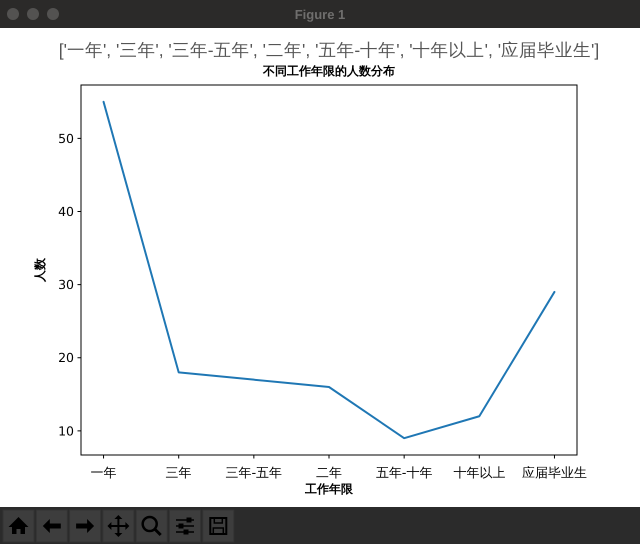  Describe the element at coordinates (329, 473) in the screenshot. I see `x-tick-label: 二年` at that location.